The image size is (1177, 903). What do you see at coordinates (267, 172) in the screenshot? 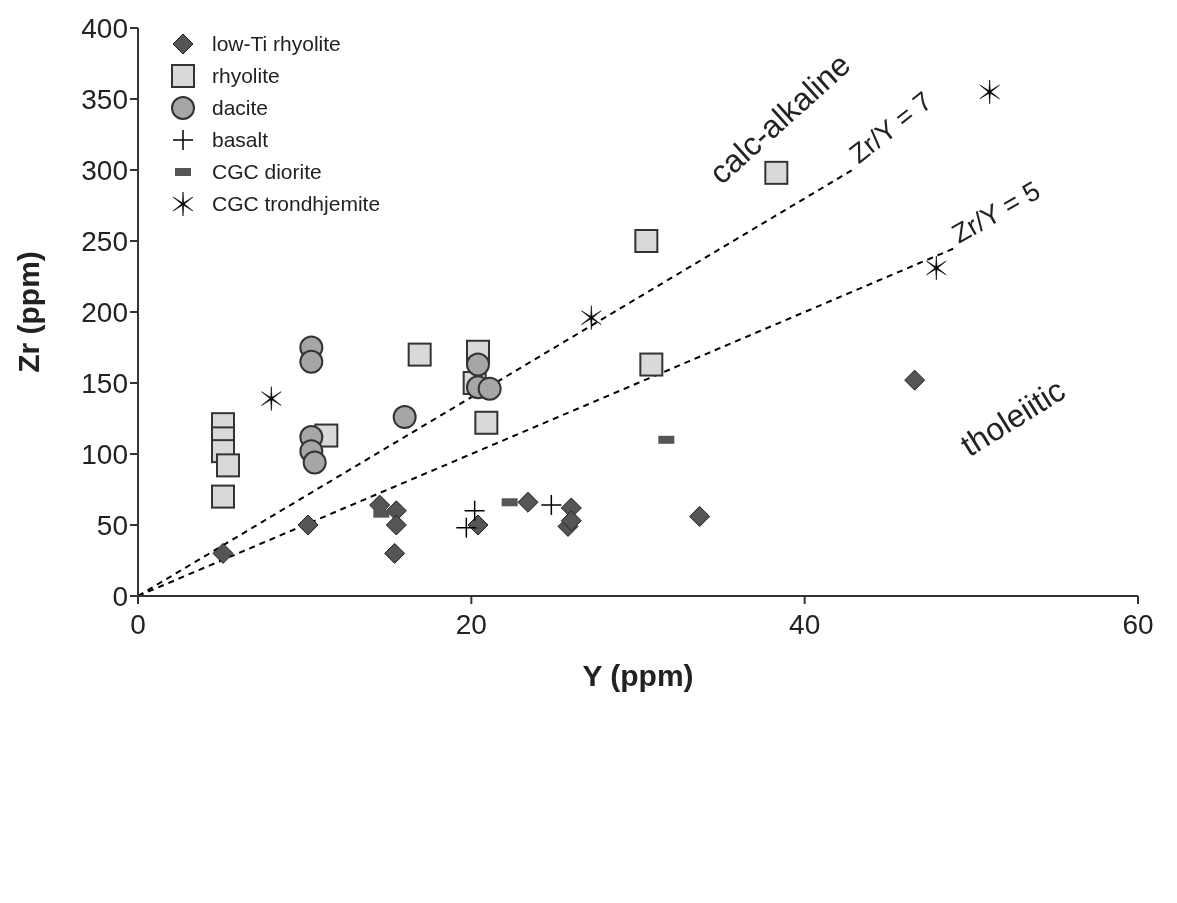
I see `legend-label: CGC diorite` at bounding box center [267, 172].